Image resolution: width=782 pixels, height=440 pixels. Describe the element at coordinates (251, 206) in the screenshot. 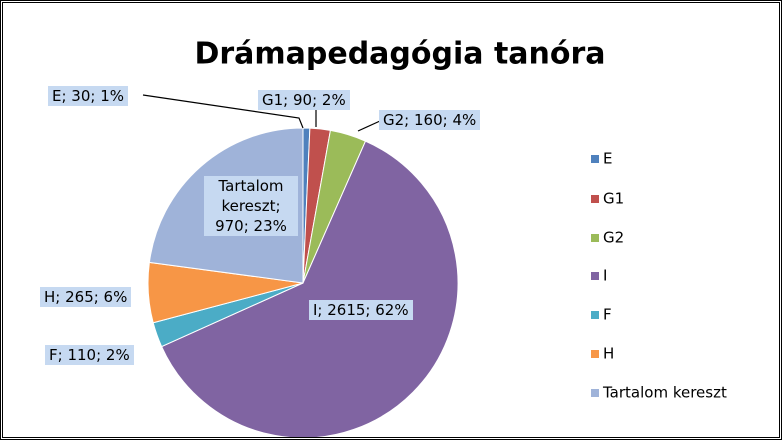

I see `data-label: Tartalom kereszt; 970; 23%` at that location.